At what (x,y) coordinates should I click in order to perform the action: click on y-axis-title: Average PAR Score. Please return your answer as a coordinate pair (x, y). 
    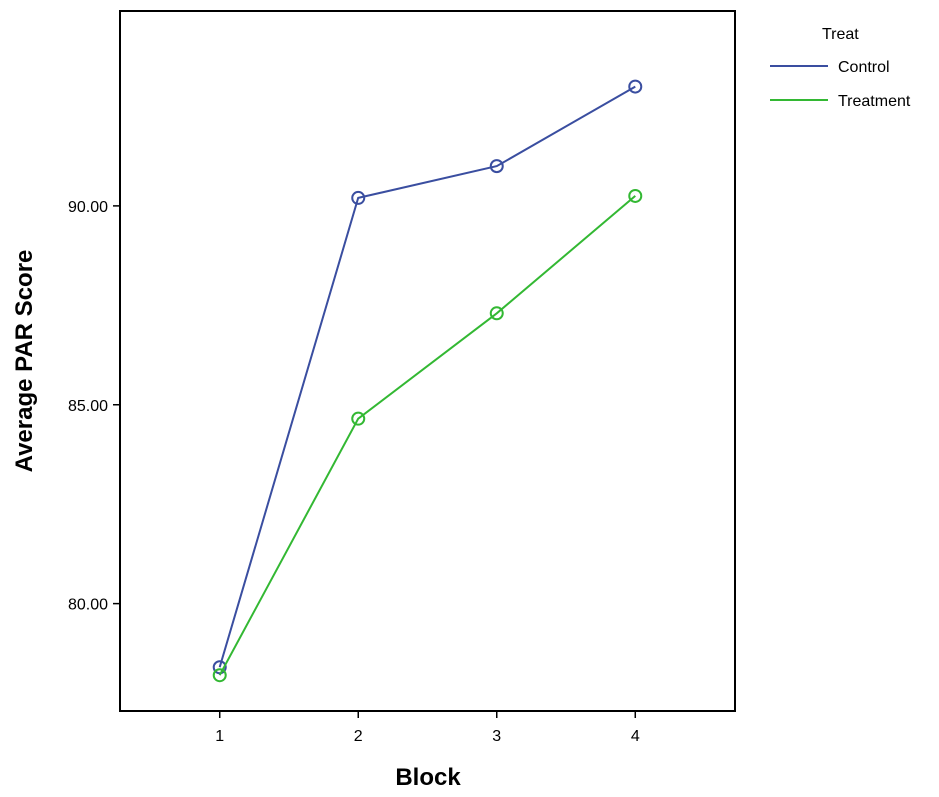
    Looking at the image, I should click on (24, 361).